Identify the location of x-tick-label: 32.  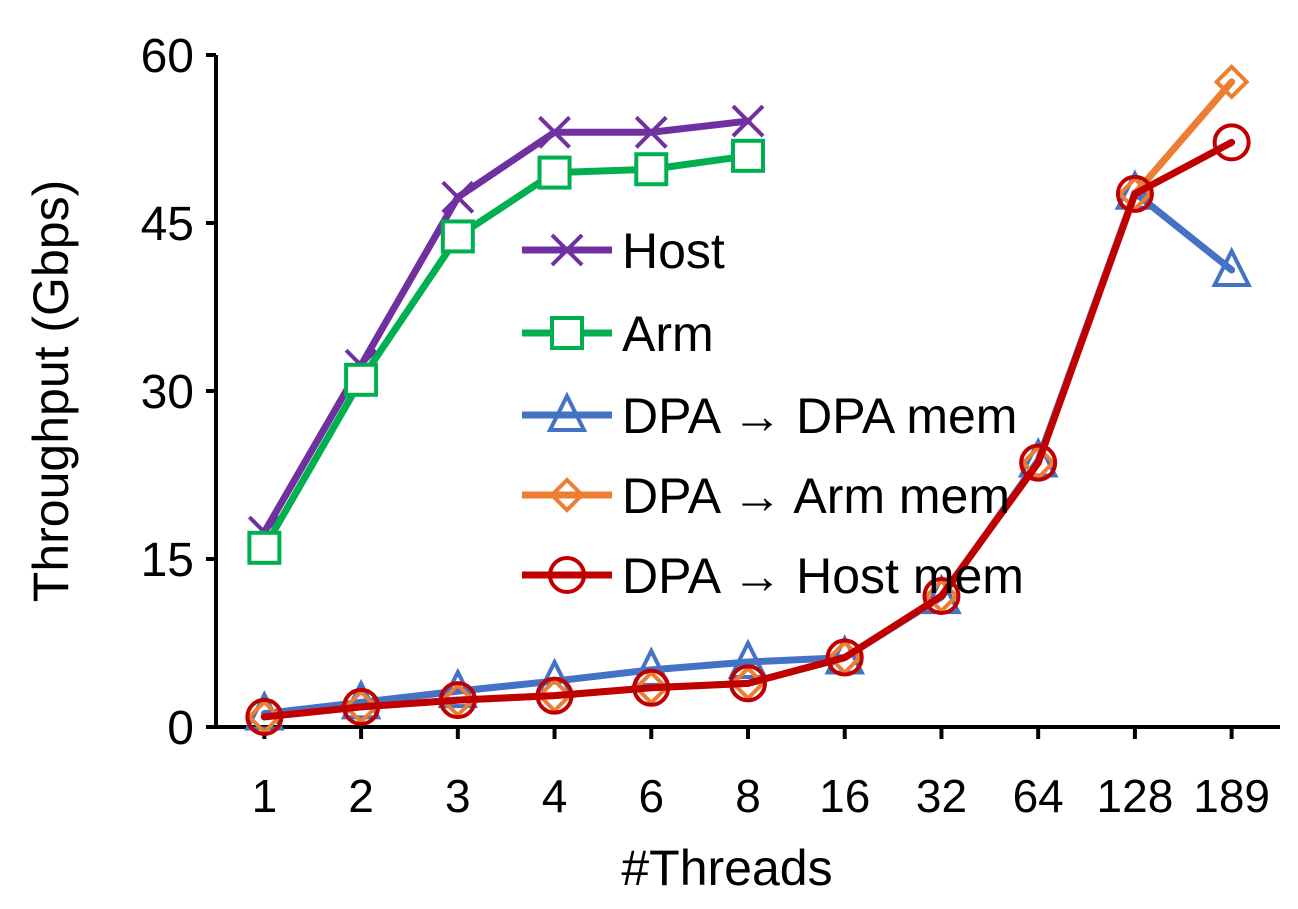
(941, 796).